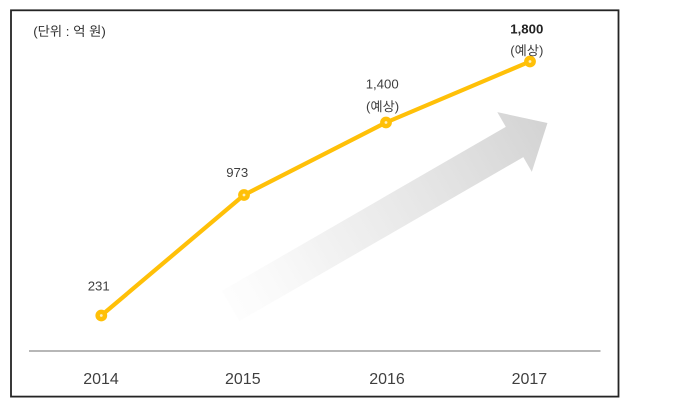  Describe the element at coordinates (243, 379) in the screenshot. I see `svg-text: 2015` at that location.